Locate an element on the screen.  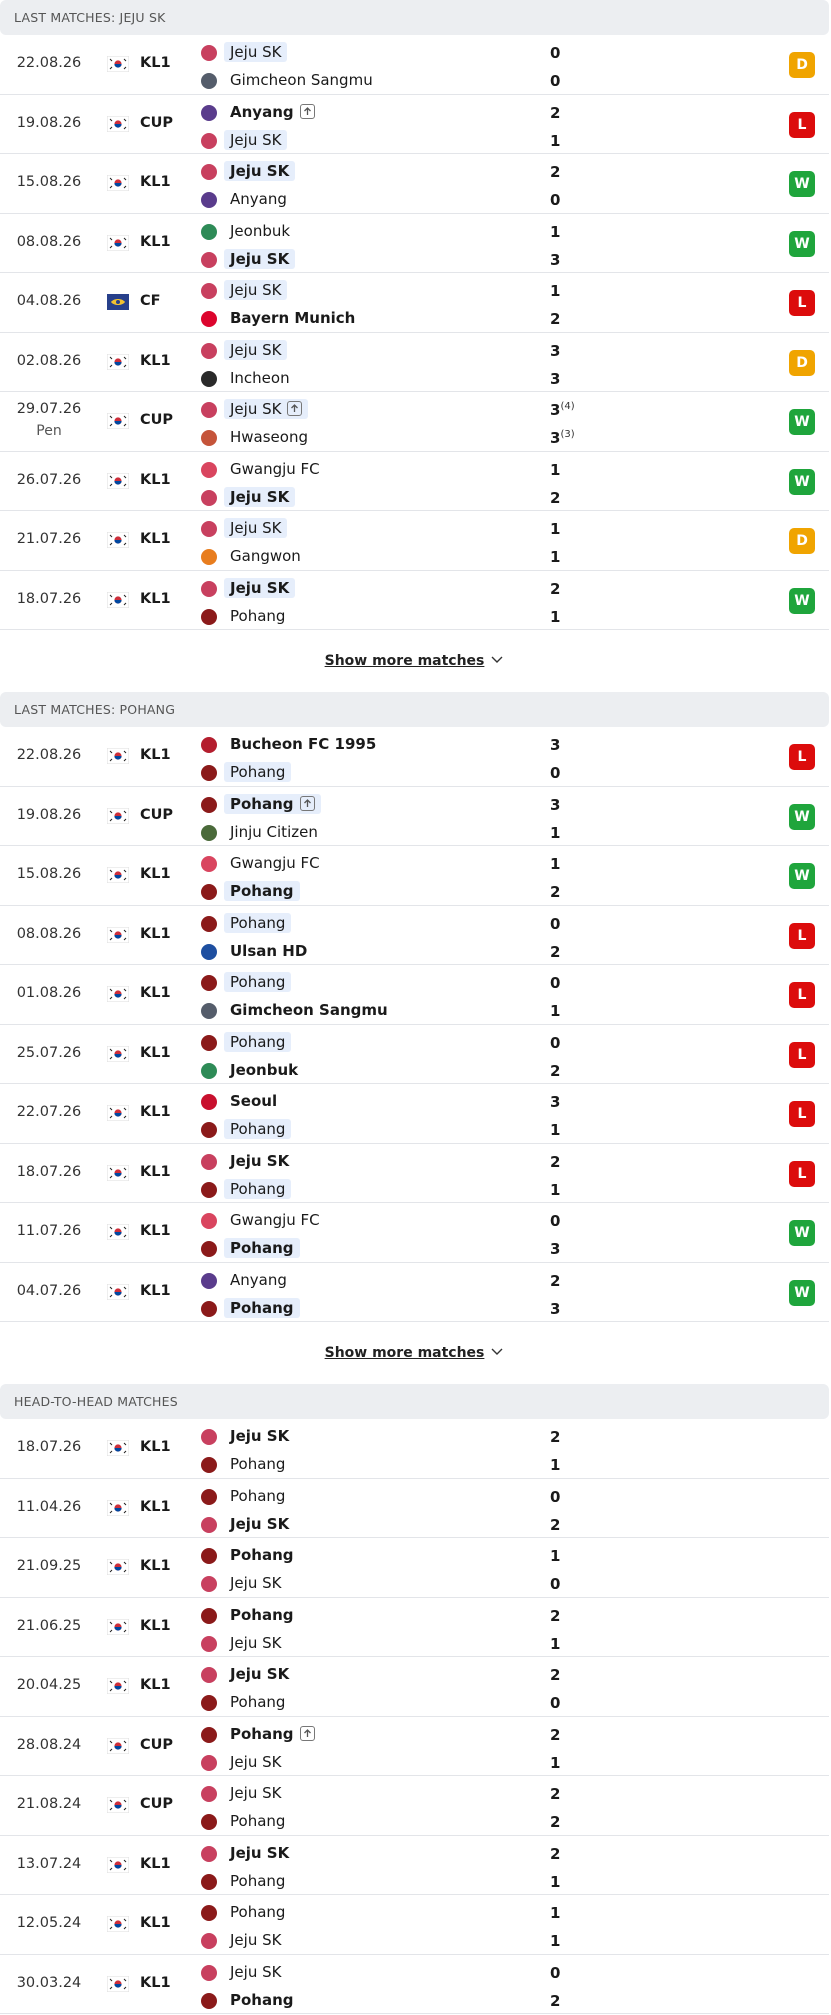
team-label: Jinju Citizen is located at coordinates (274, 831).